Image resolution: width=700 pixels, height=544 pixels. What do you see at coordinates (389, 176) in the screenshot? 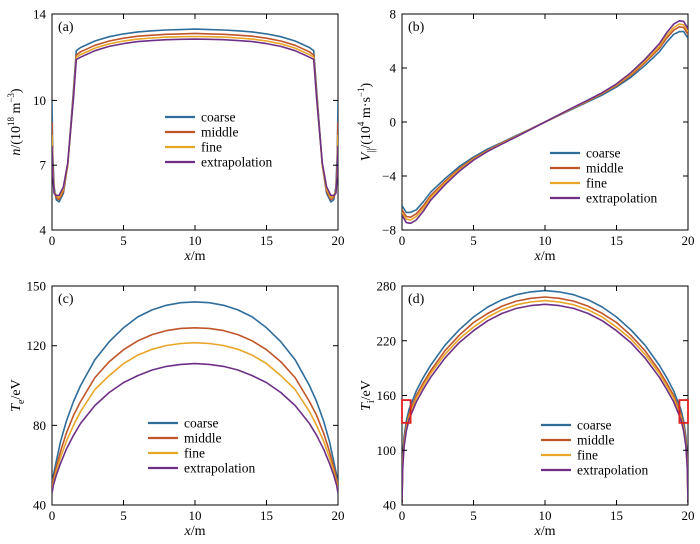
I see `y-tick-label: −4` at bounding box center [389, 176].